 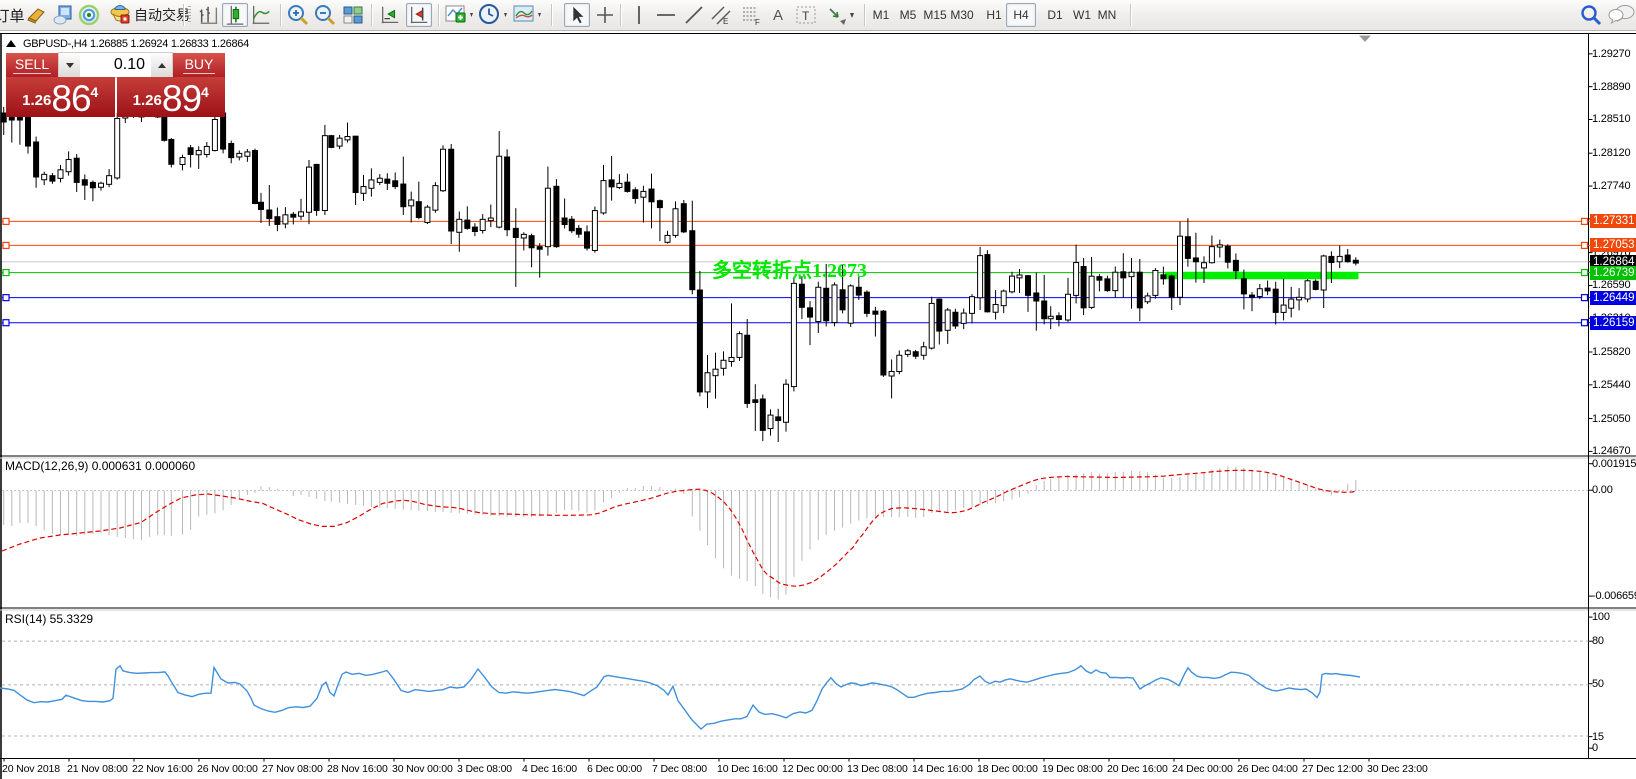 What do you see at coordinates (69, 65) in the screenshot?
I see `volume-decrease-button` at bounding box center [69, 65].